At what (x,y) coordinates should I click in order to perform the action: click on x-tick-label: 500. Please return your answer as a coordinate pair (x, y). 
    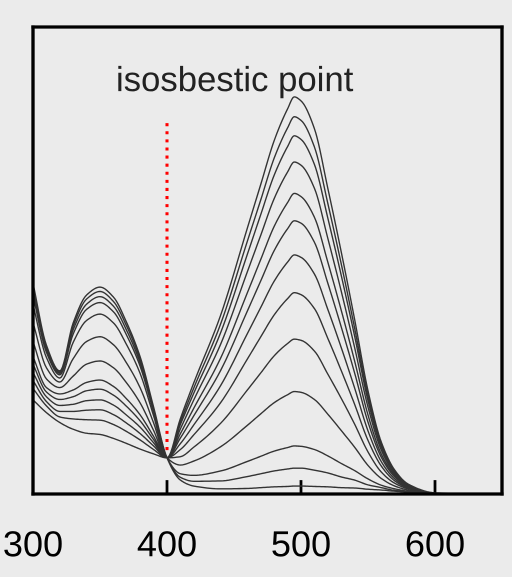
    Looking at the image, I should click on (301, 544).